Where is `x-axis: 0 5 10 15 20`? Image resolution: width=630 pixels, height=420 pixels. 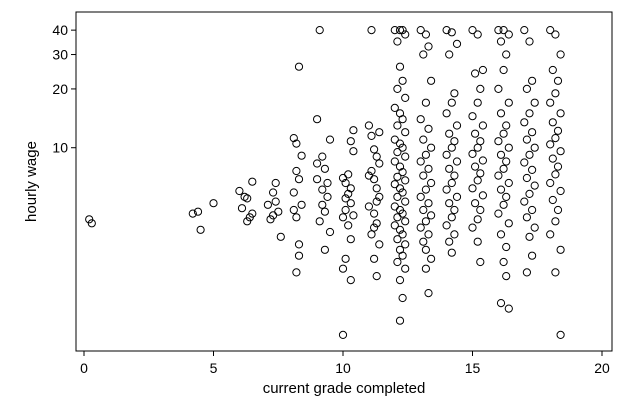
x-axis: 0 5 10 15 20 is located at coordinates (345, 363).